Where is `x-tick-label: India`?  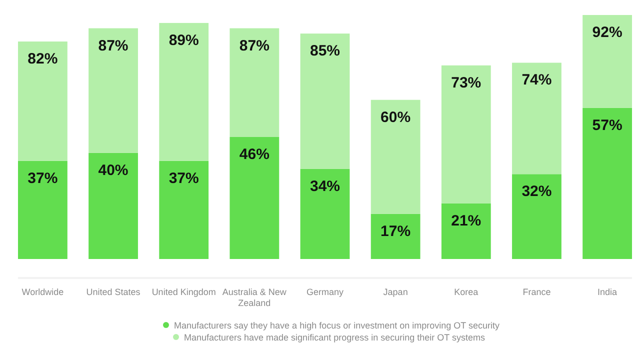 x-tick-label: India is located at coordinates (608, 292).